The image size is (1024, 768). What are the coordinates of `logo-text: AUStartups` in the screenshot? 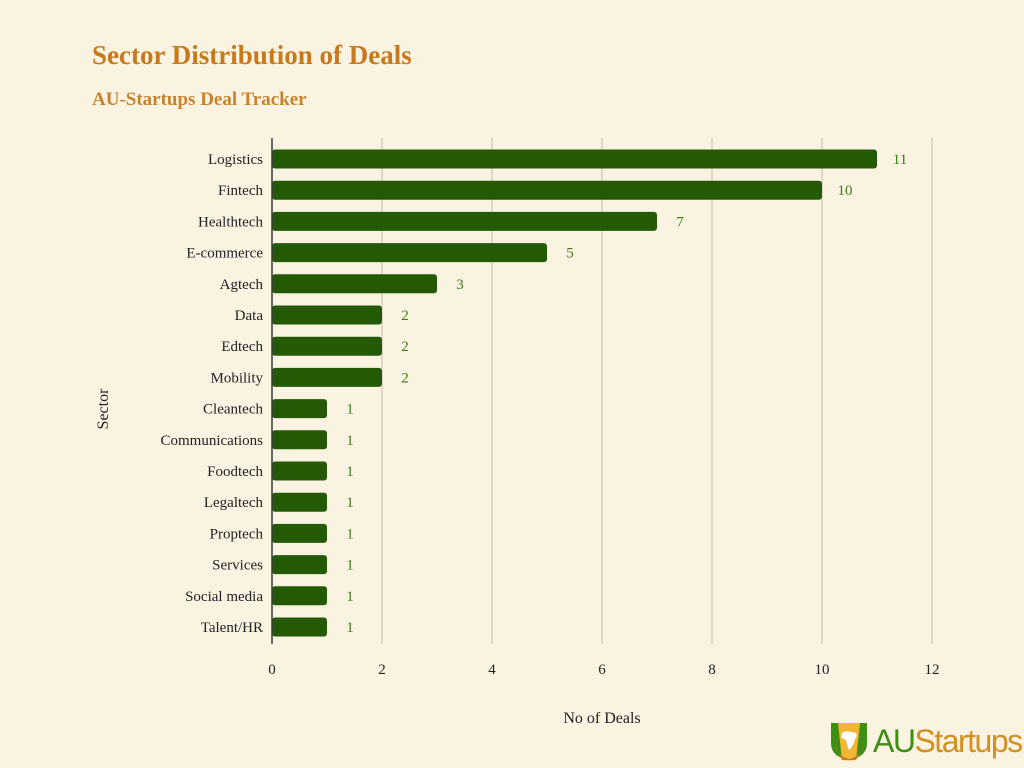 It's located at (948, 741).